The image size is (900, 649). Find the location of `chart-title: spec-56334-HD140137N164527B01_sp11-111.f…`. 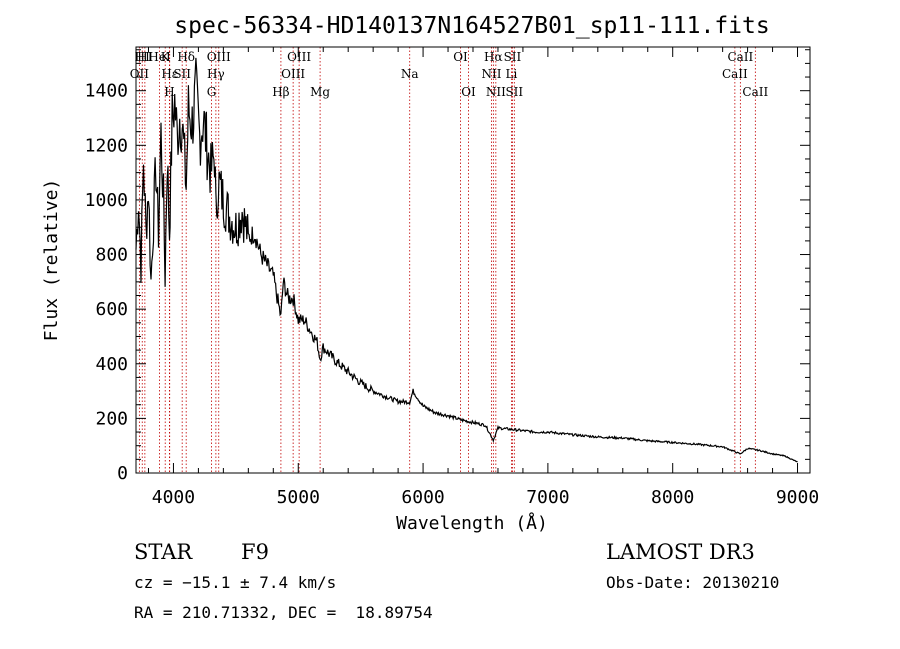

chart-title: spec-56334-HD140137N164527B01_sp11-111.f… is located at coordinates (471, 26).